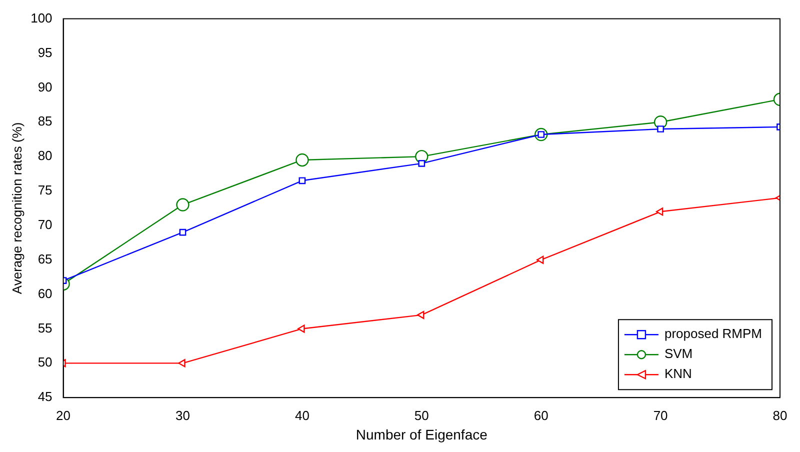 Image resolution: width=800 pixels, height=452 pixels. What do you see at coordinates (302, 415) in the screenshot?
I see `x-tick-label: 40` at bounding box center [302, 415].